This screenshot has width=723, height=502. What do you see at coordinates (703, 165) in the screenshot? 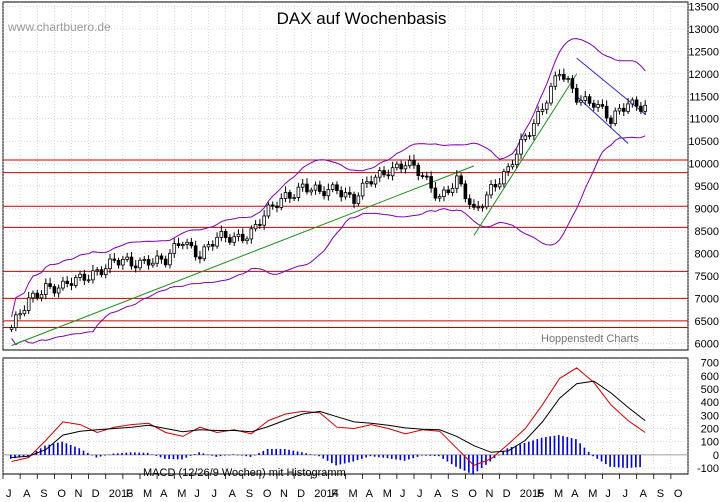
I see `price-tick-label: 10000` at bounding box center [703, 165].